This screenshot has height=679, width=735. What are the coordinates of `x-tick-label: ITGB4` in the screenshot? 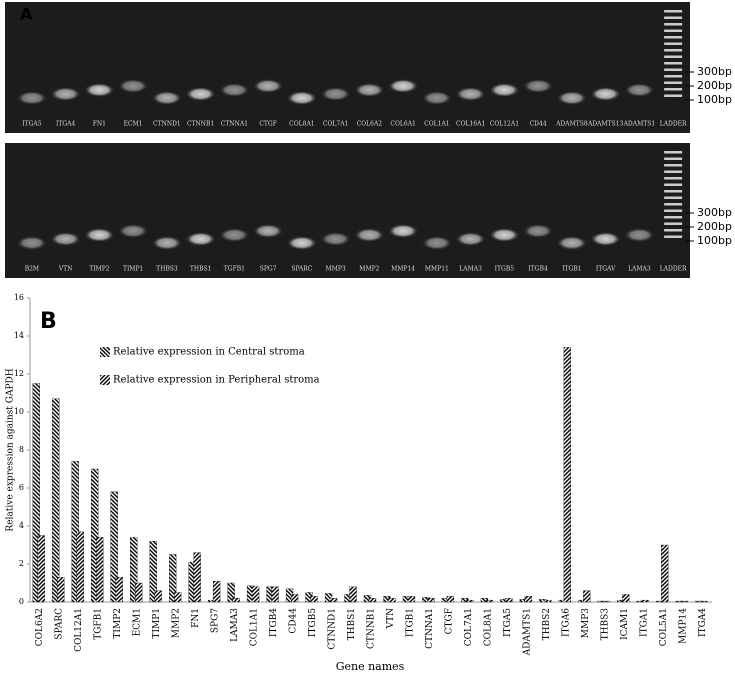 It's located at (274, 622).